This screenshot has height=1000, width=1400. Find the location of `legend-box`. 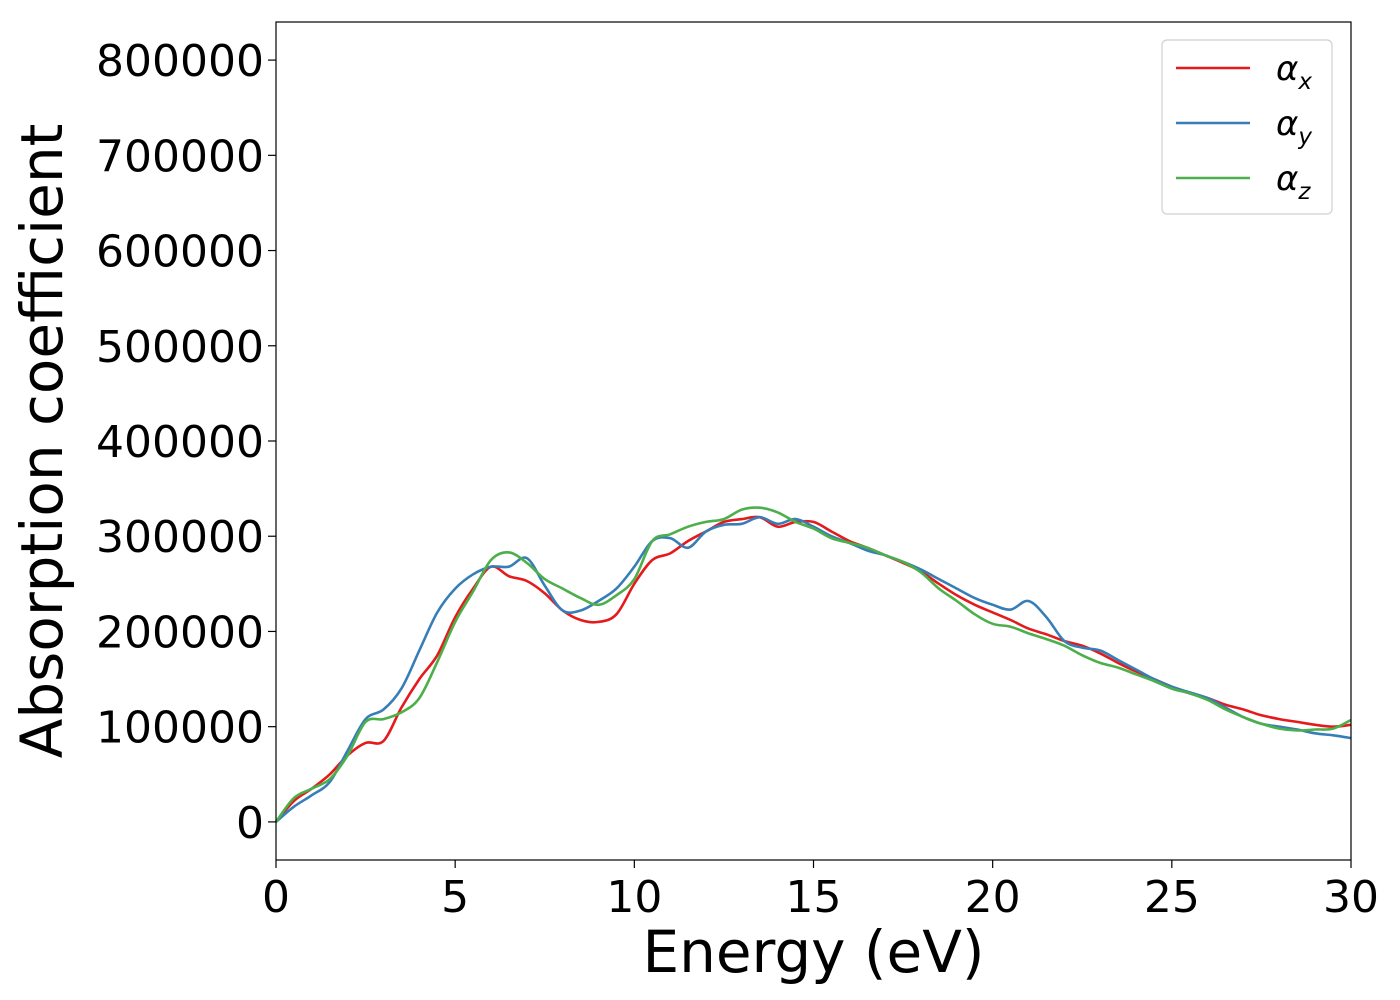

legend-box is located at coordinates (1247, 127).